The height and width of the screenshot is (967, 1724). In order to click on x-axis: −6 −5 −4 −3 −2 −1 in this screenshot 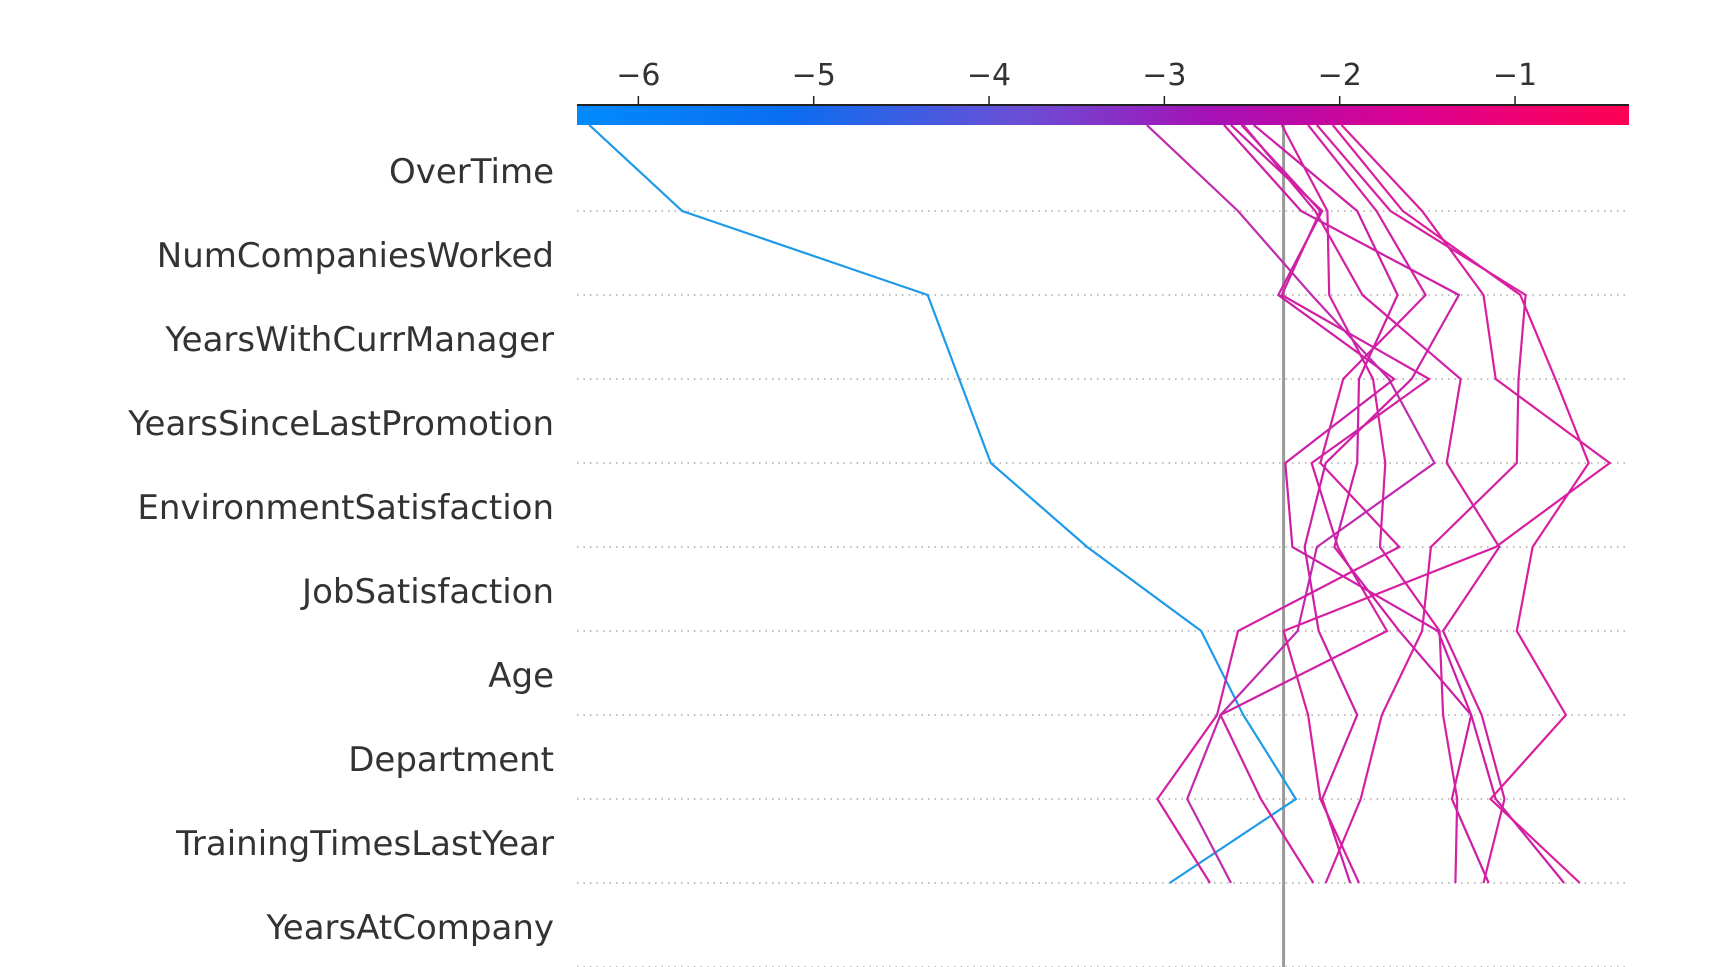, I will do `click(1103, 82)`.